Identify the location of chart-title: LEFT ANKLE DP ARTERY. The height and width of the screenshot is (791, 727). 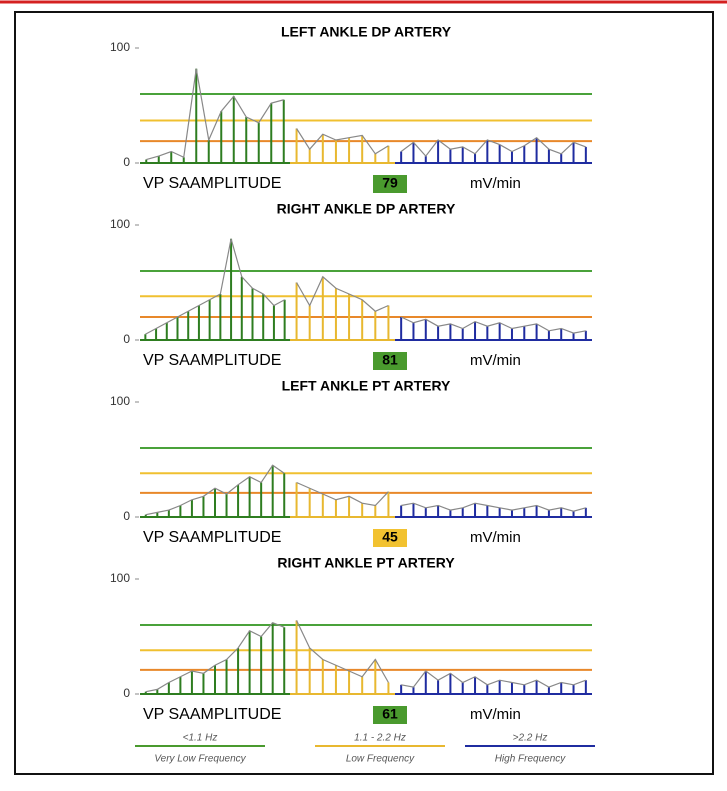
(366, 32).